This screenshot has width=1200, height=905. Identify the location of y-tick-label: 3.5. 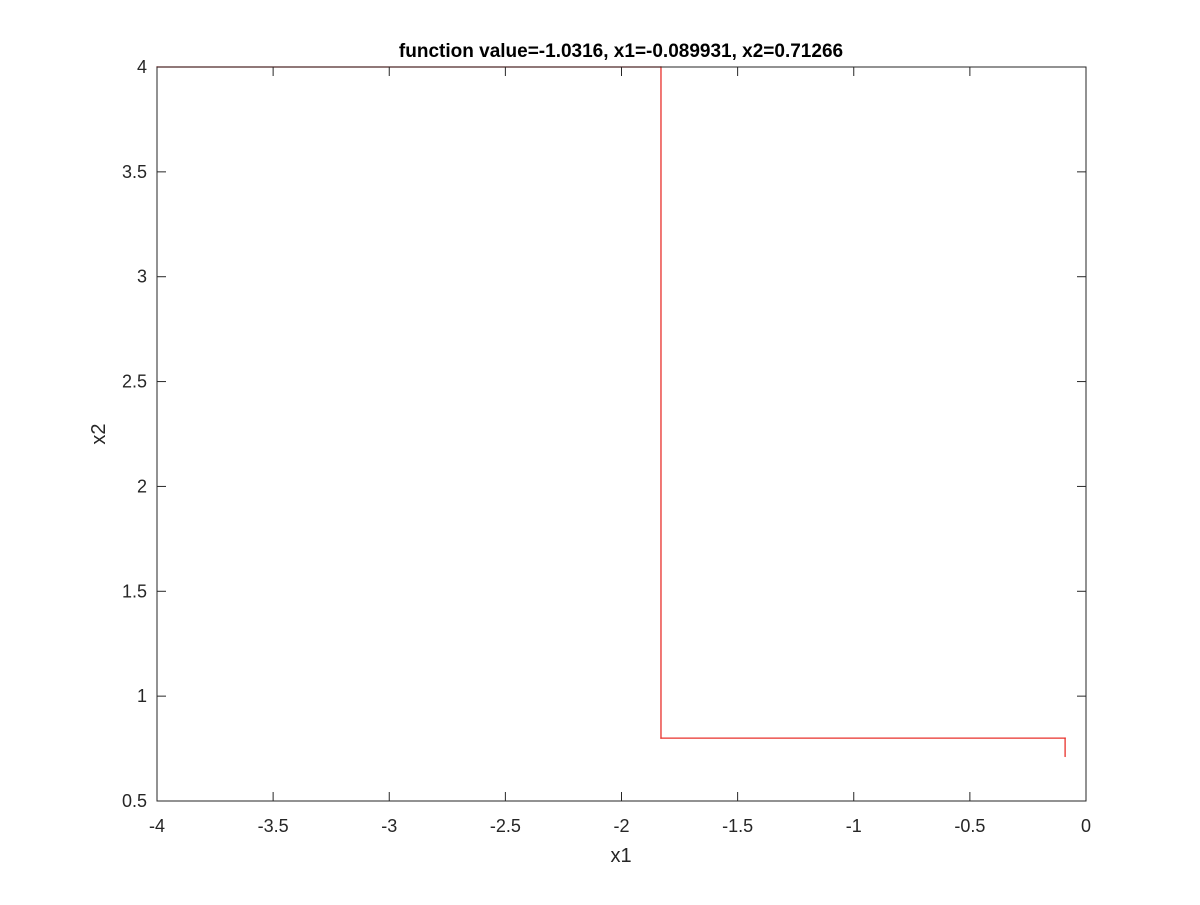
(134, 172).